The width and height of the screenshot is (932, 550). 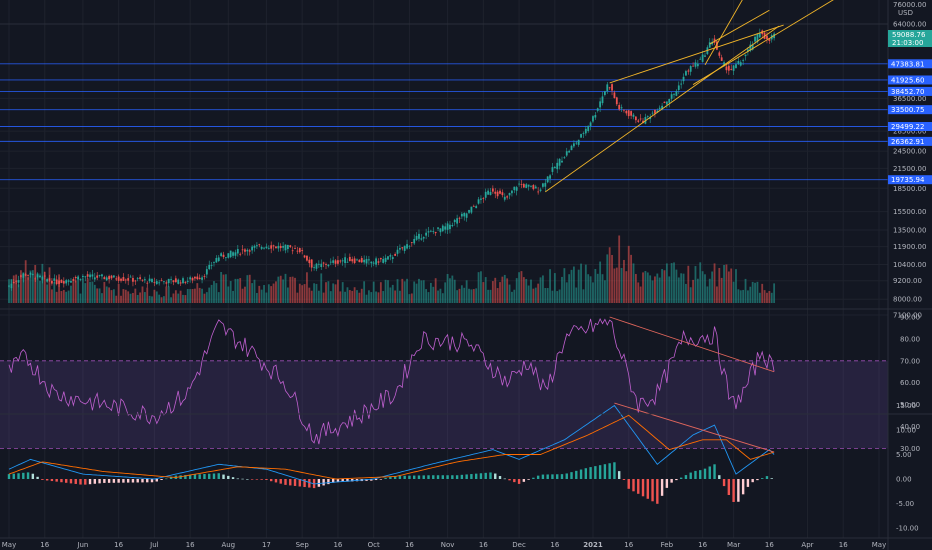 What do you see at coordinates (739, 27) in the screenshot?
I see `trendline` at bounding box center [739, 27].